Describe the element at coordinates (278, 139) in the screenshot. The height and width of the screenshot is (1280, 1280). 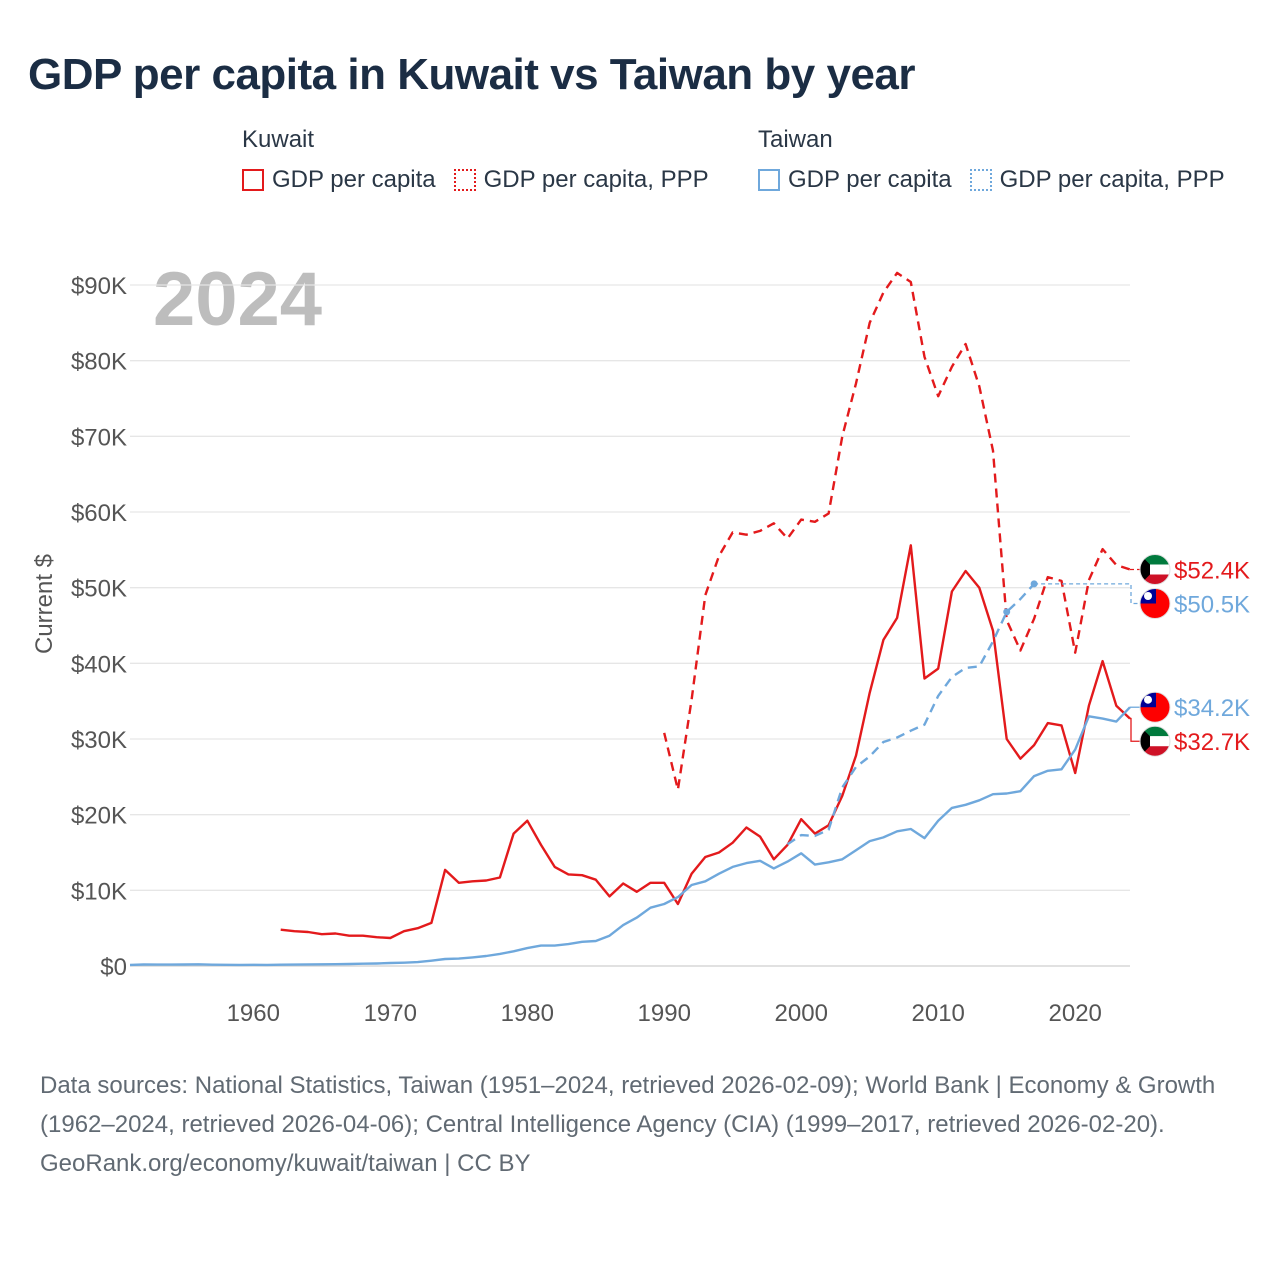
I see `legend-kuwait-heading: Kuwait` at that location.